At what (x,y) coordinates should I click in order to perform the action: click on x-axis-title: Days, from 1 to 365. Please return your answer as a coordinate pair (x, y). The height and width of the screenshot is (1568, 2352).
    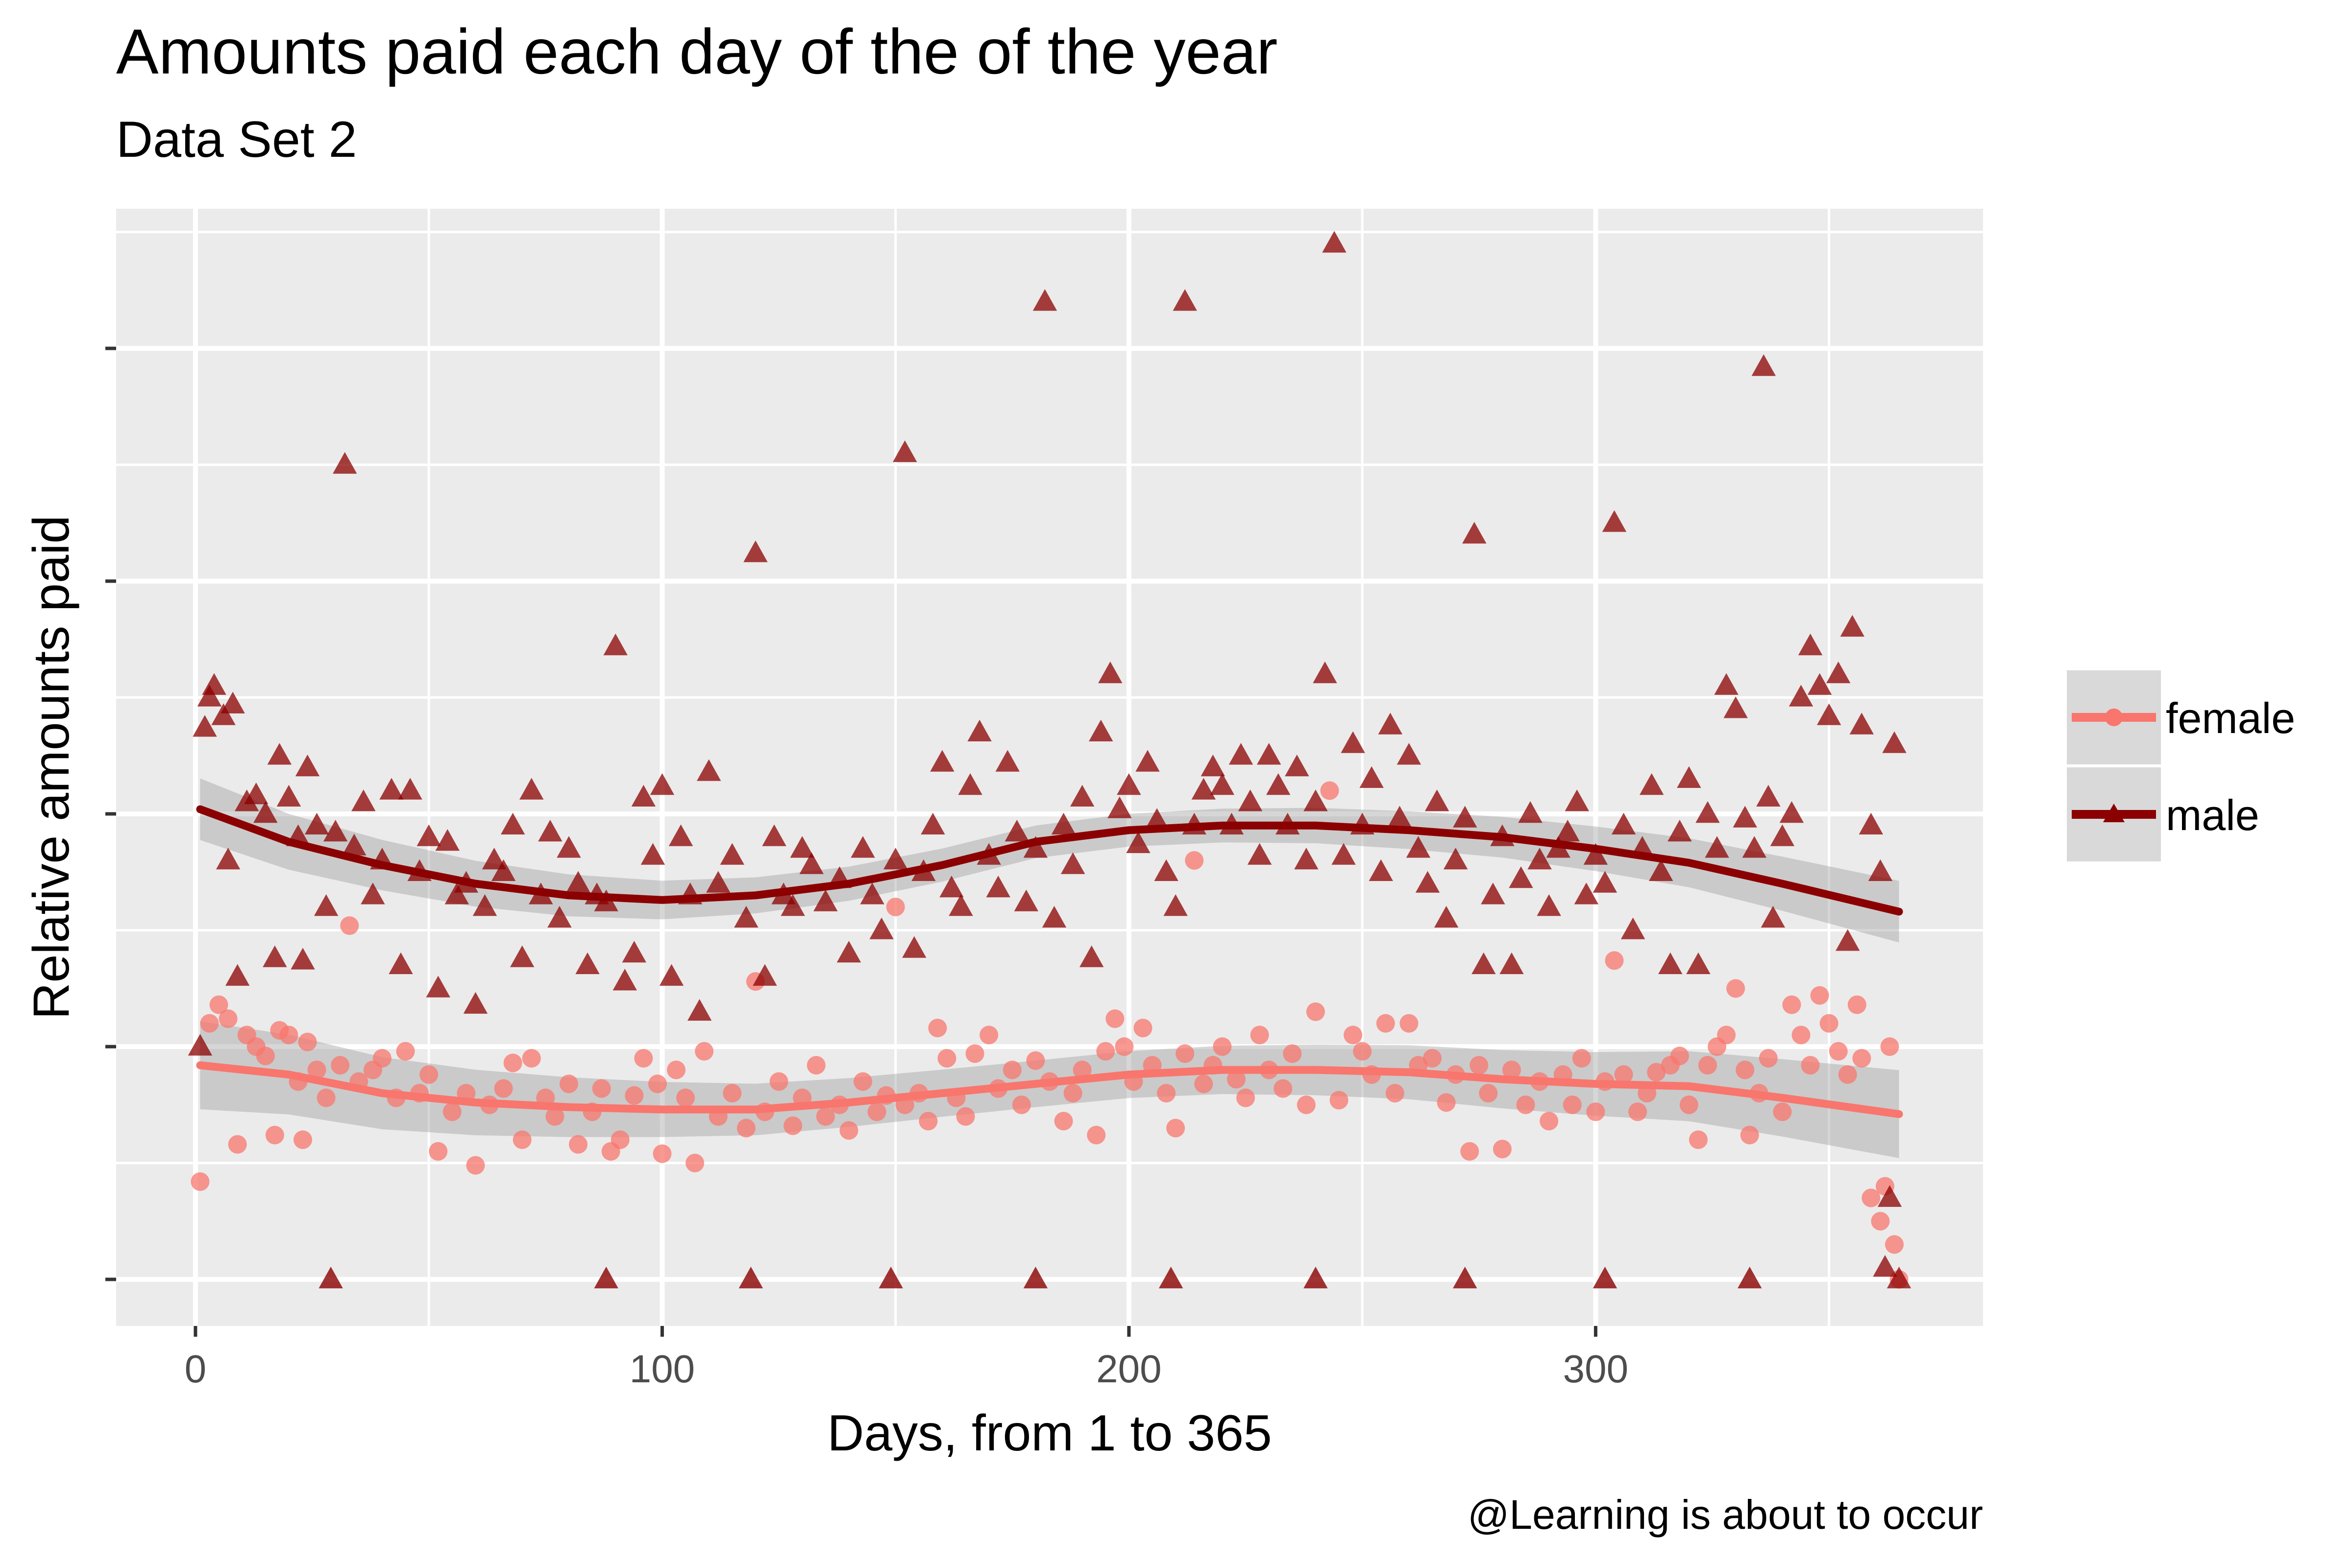
    Looking at the image, I should click on (1049, 1433).